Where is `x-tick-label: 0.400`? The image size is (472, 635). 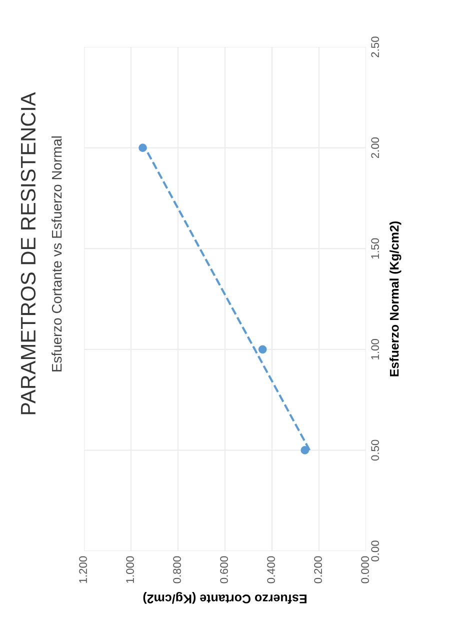 x-tick-label: 0.400 is located at coordinates (271, 570).